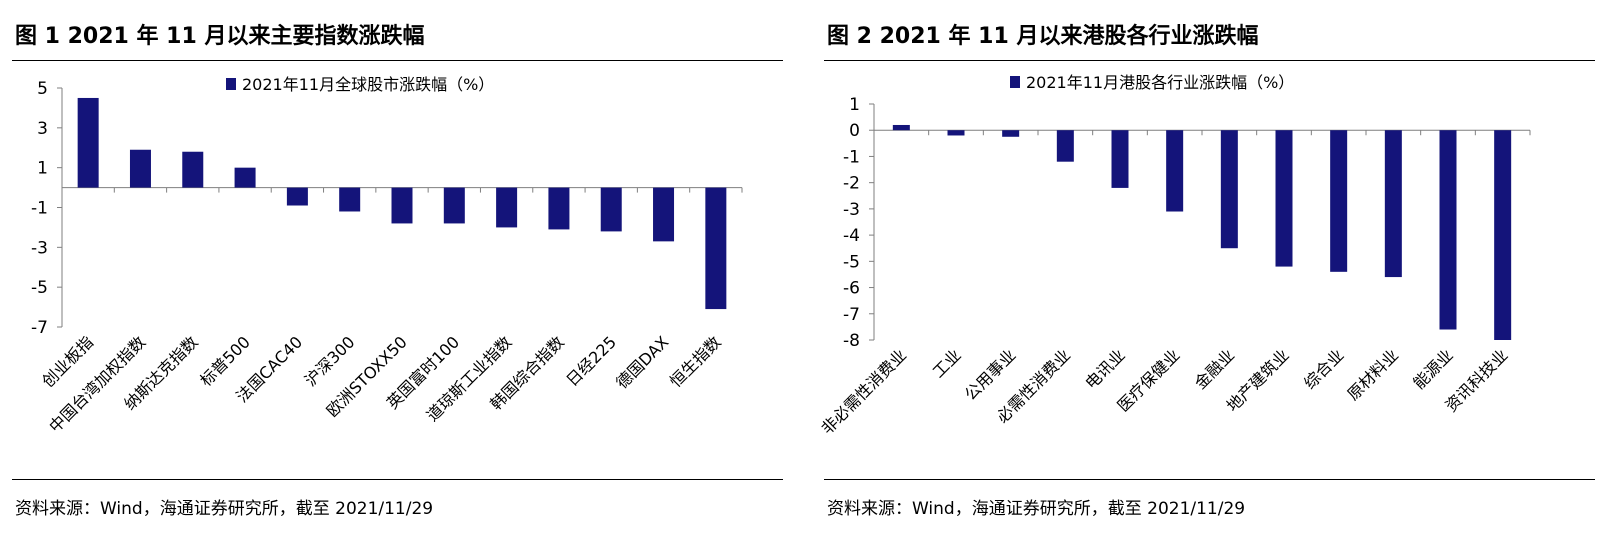 The image size is (1607, 540). Describe the element at coordinates (851, 289) in the screenshot. I see `y-tick-label: -6` at that location.